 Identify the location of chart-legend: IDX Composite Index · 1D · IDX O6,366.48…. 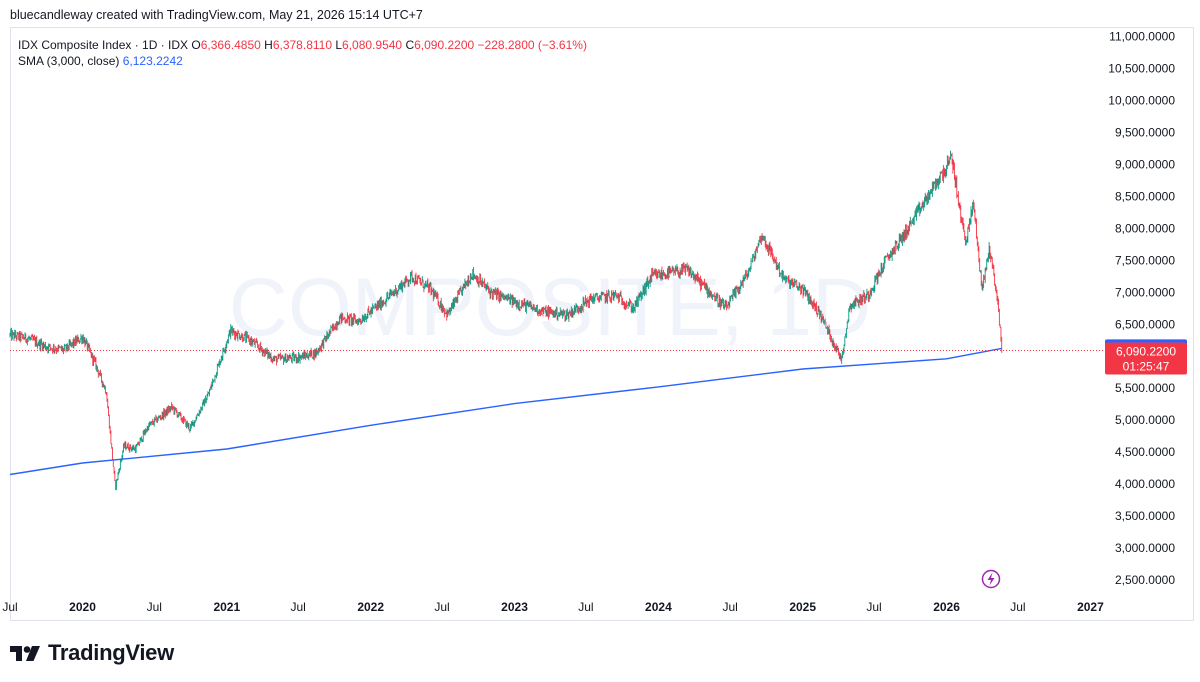
(302, 53).